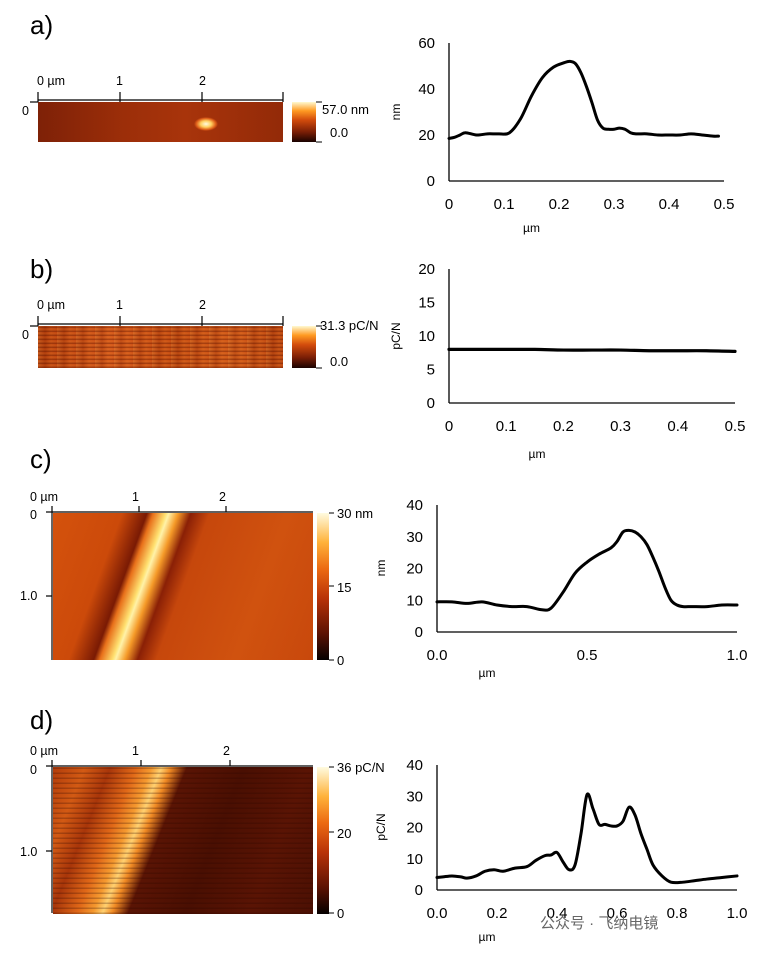  Describe the element at coordinates (587, 655) in the screenshot. I see `chart-c-xtick-label: 0.5` at that location.